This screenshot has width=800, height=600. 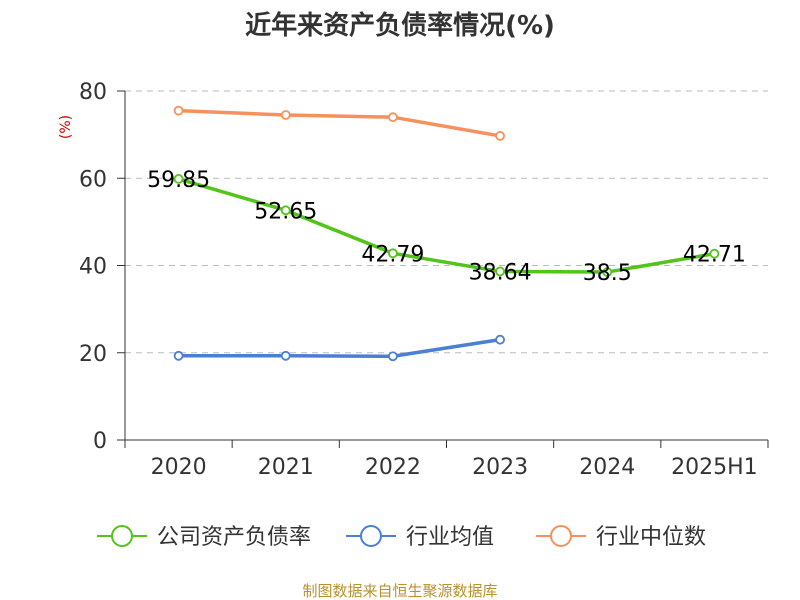 What do you see at coordinates (100, 441) in the screenshot?
I see `y-tick-label: 0` at bounding box center [100, 441].